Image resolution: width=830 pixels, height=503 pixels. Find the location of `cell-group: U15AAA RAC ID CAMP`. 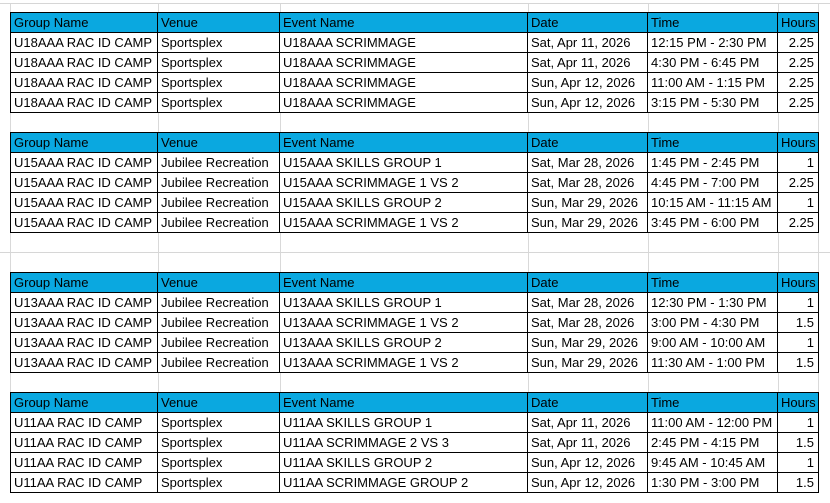

cell-group: U15AAA RAC ID CAMP is located at coordinates (84, 203).